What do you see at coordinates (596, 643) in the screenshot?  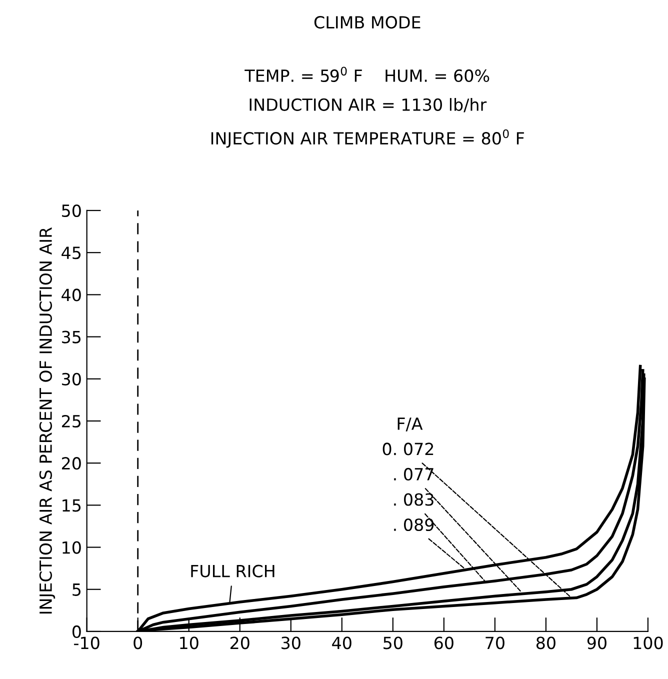 I see `x-tick-label: 90` at bounding box center [596, 643].